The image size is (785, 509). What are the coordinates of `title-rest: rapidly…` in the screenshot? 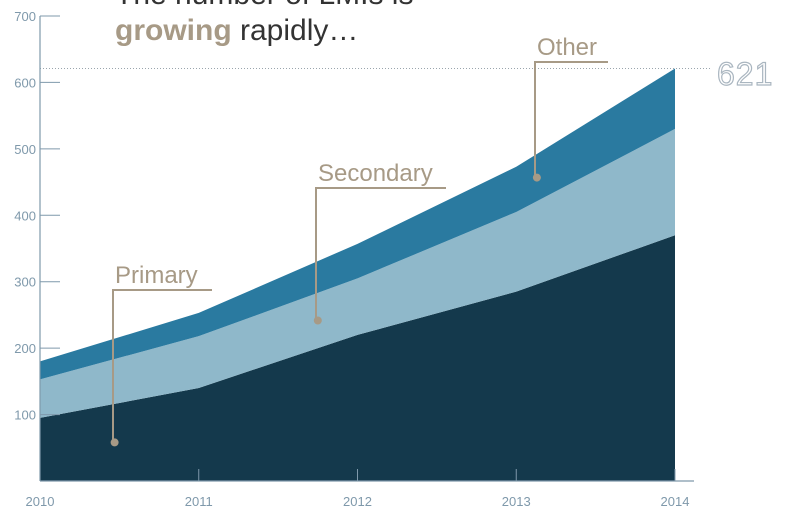 It's located at (295, 30).